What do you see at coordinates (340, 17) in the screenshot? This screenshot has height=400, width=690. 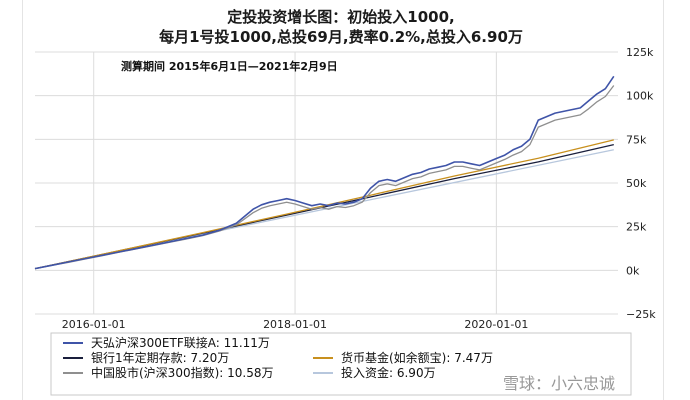 I see `chart-title-line-1: 定投投资增长图：初始投入1000,` at bounding box center [340, 17].